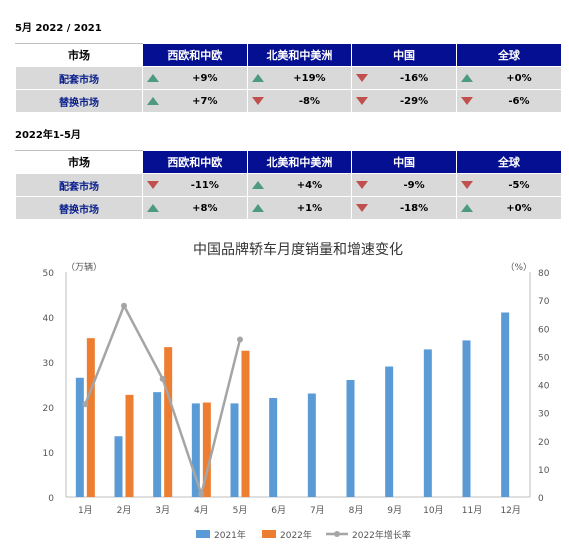 Image resolution: width=569 pixels, height=549 pixels. I want to click on y-tick-label-left: 20, so click(49, 409).